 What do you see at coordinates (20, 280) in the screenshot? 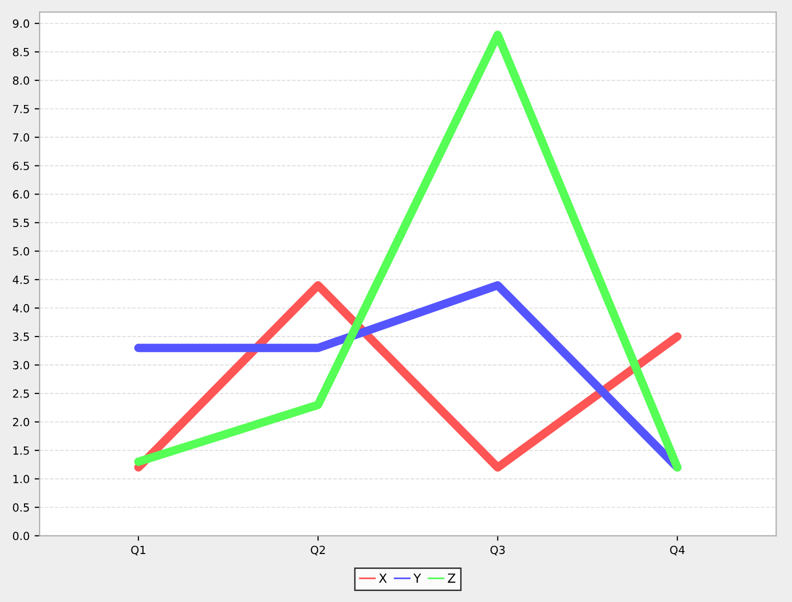
I see `y-tick-label: 4.5` at bounding box center [20, 280].